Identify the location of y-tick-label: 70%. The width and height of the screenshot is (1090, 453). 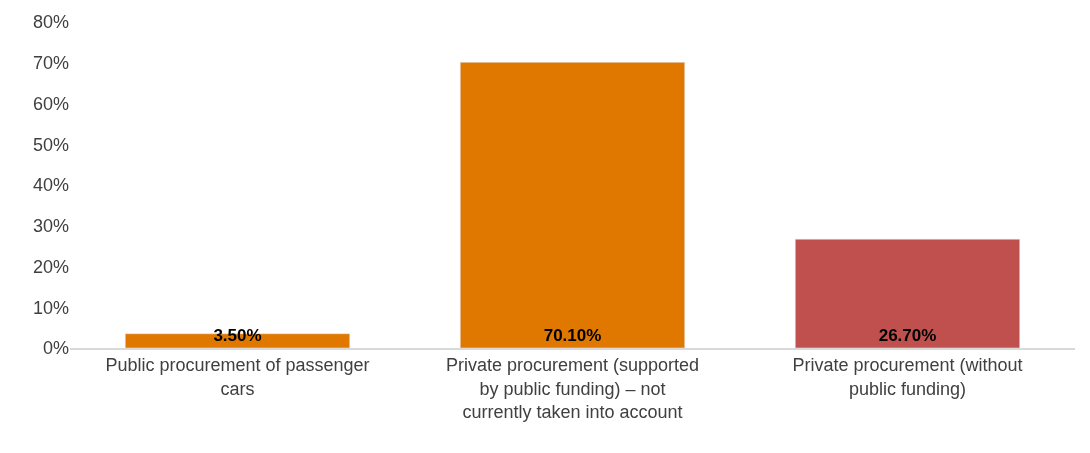
(50, 63).